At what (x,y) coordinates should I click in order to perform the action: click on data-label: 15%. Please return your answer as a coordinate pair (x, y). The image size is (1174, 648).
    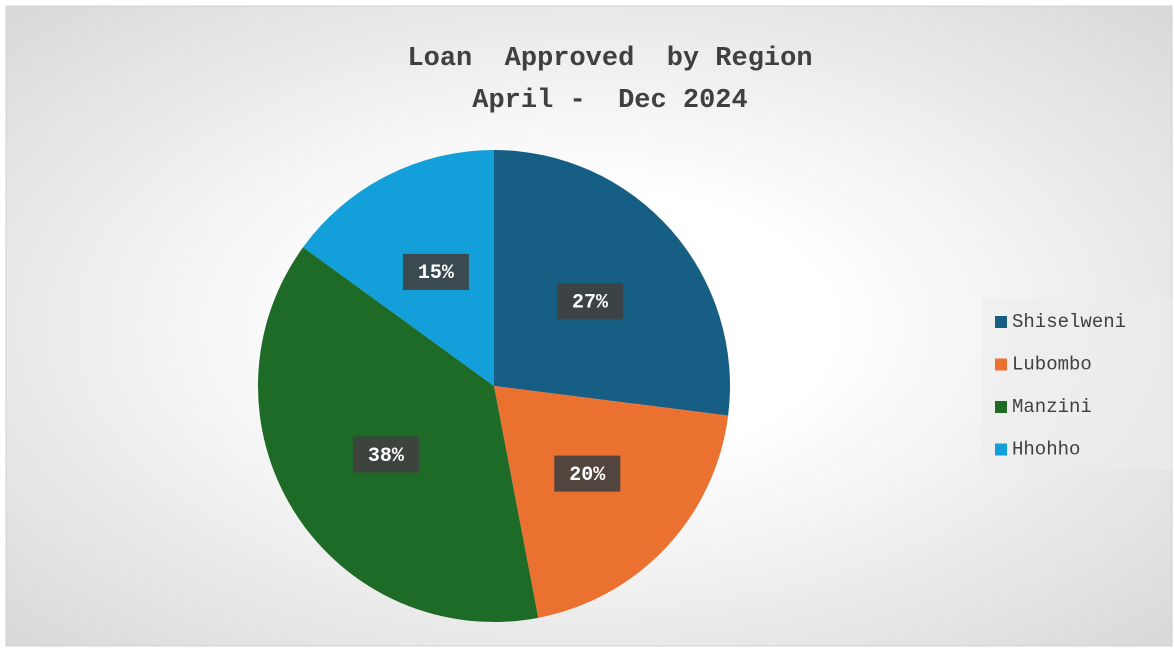
    Looking at the image, I should click on (436, 273).